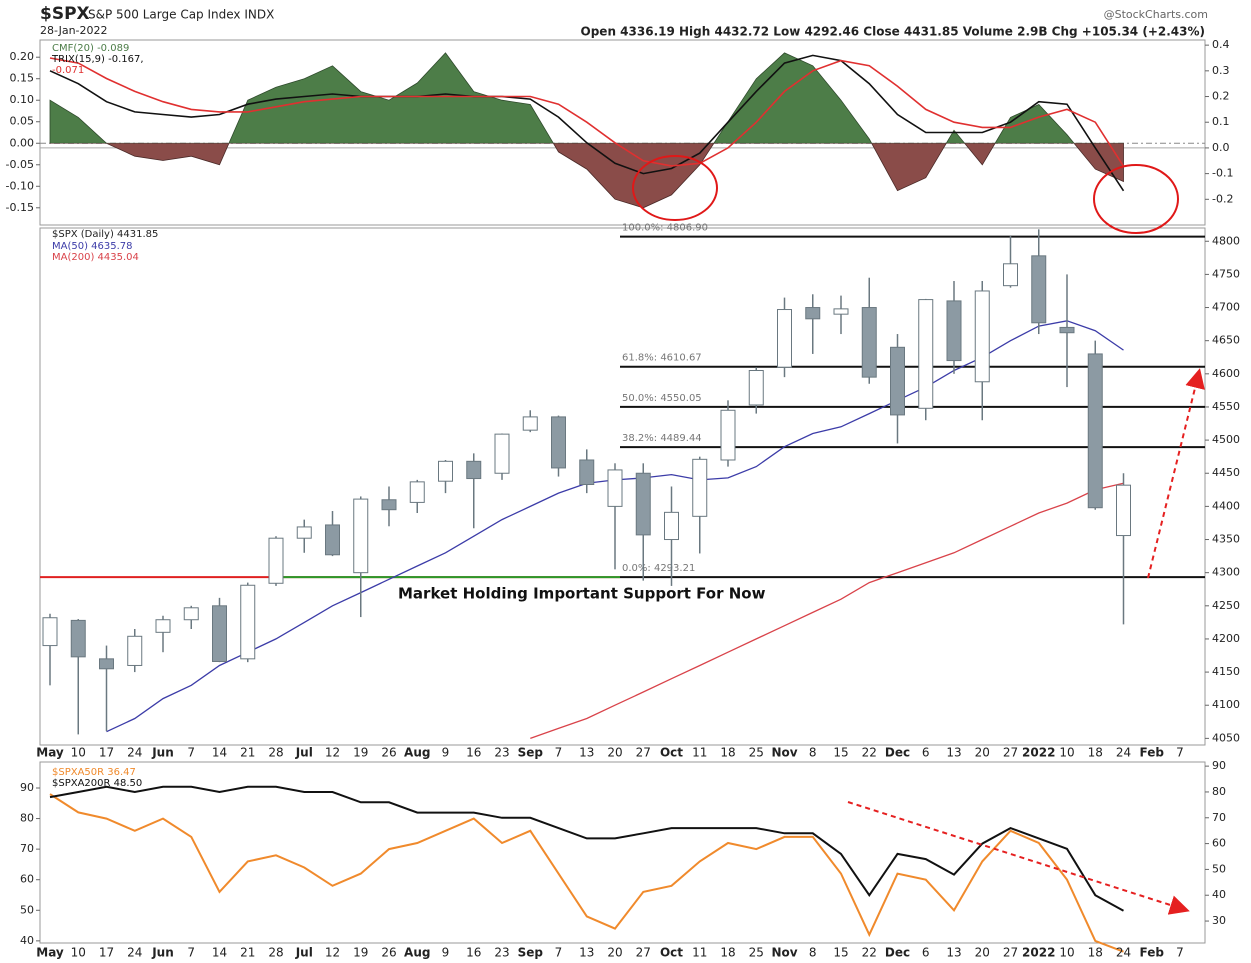  What do you see at coordinates (501, 953) in the screenshot?
I see `x-tick-label: 23` at bounding box center [501, 953].